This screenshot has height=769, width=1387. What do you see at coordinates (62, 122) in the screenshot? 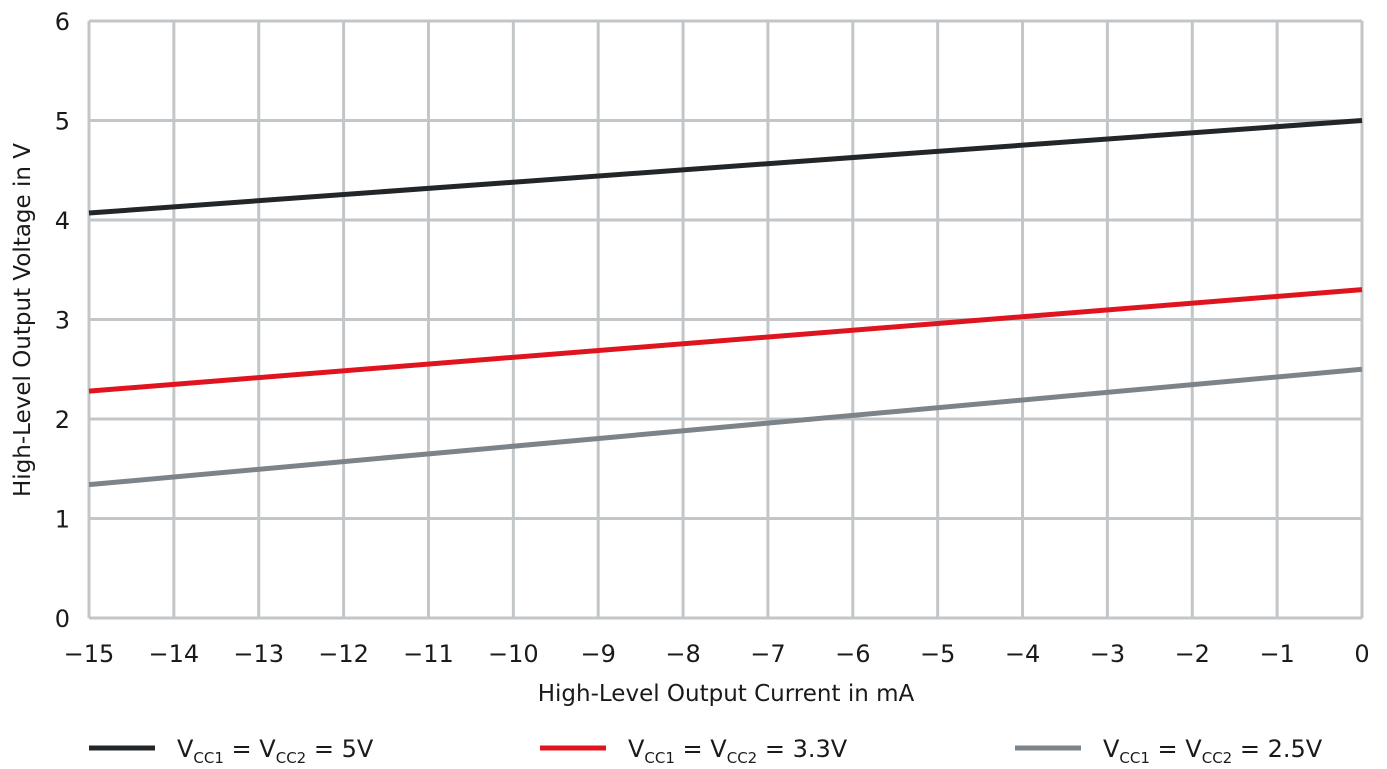
I see `y-tick-label: 5` at bounding box center [62, 122].